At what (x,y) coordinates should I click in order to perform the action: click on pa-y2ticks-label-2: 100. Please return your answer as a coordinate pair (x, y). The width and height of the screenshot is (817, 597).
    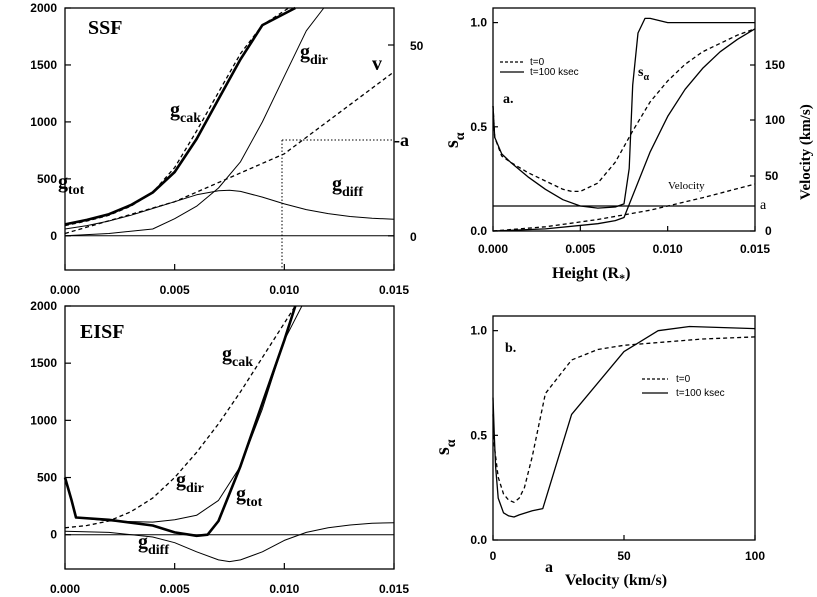
    Looking at the image, I should click on (775, 120).